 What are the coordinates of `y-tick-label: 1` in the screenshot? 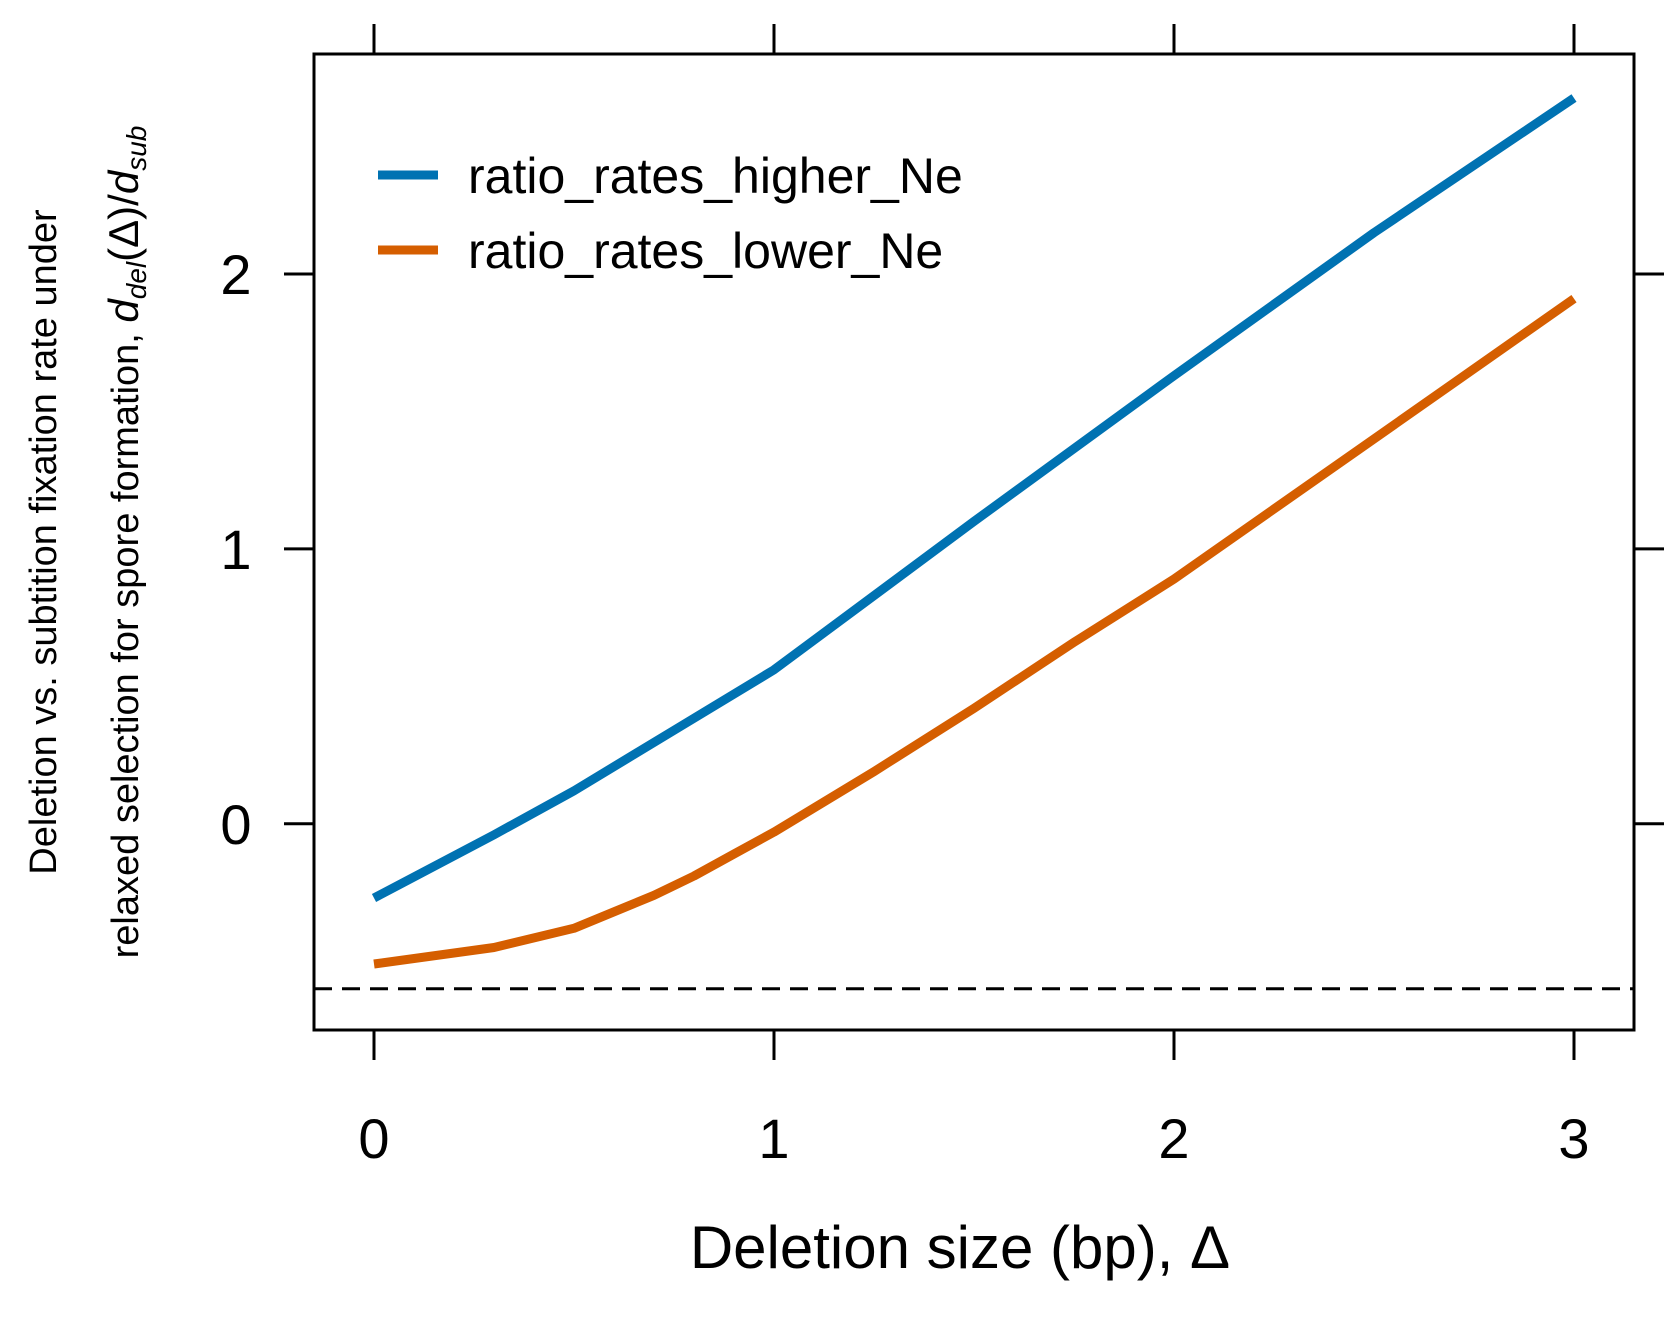 It's located at (235, 549).